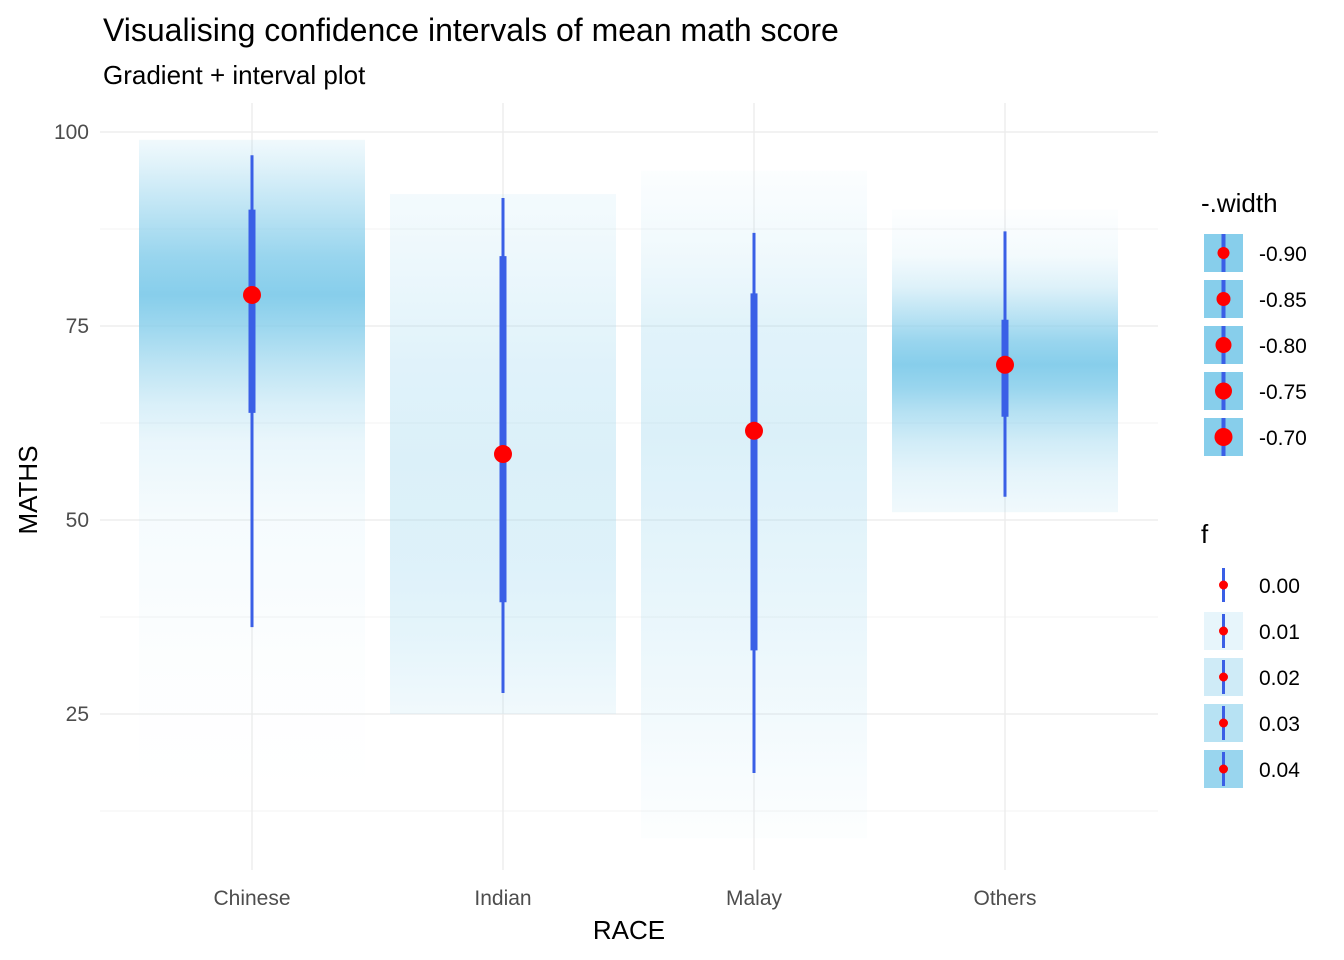 The width and height of the screenshot is (1344, 960). I want to click on y-tick-label: 25, so click(77, 714).